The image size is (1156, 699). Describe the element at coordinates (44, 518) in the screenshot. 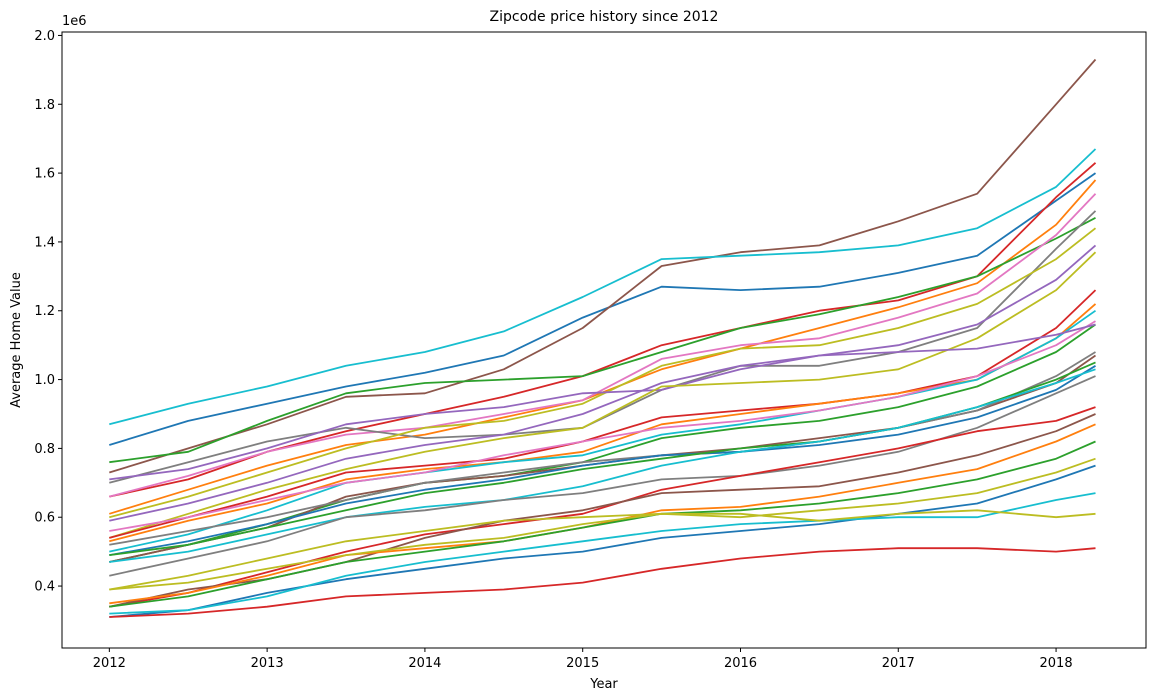

I see `y-tick-label: 0.6` at that location.